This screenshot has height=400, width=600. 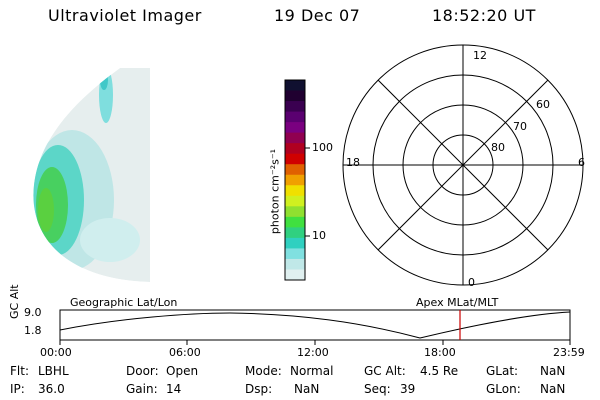 I want to click on dsp-value: NaN, so click(x=307, y=389).